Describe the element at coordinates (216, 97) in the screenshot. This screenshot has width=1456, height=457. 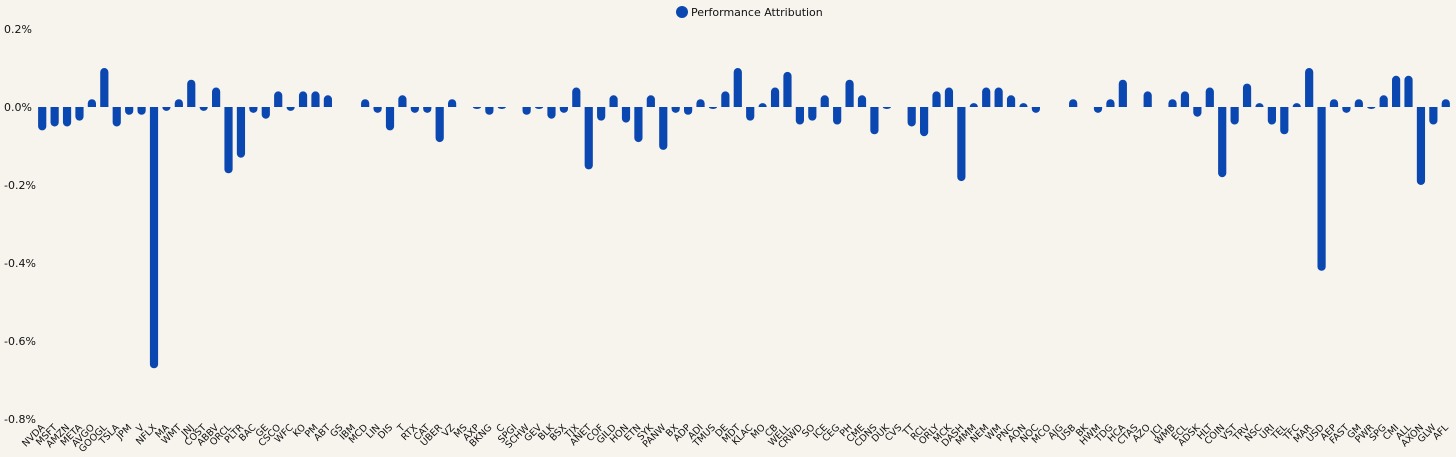
I see `bar-abbv` at that location.